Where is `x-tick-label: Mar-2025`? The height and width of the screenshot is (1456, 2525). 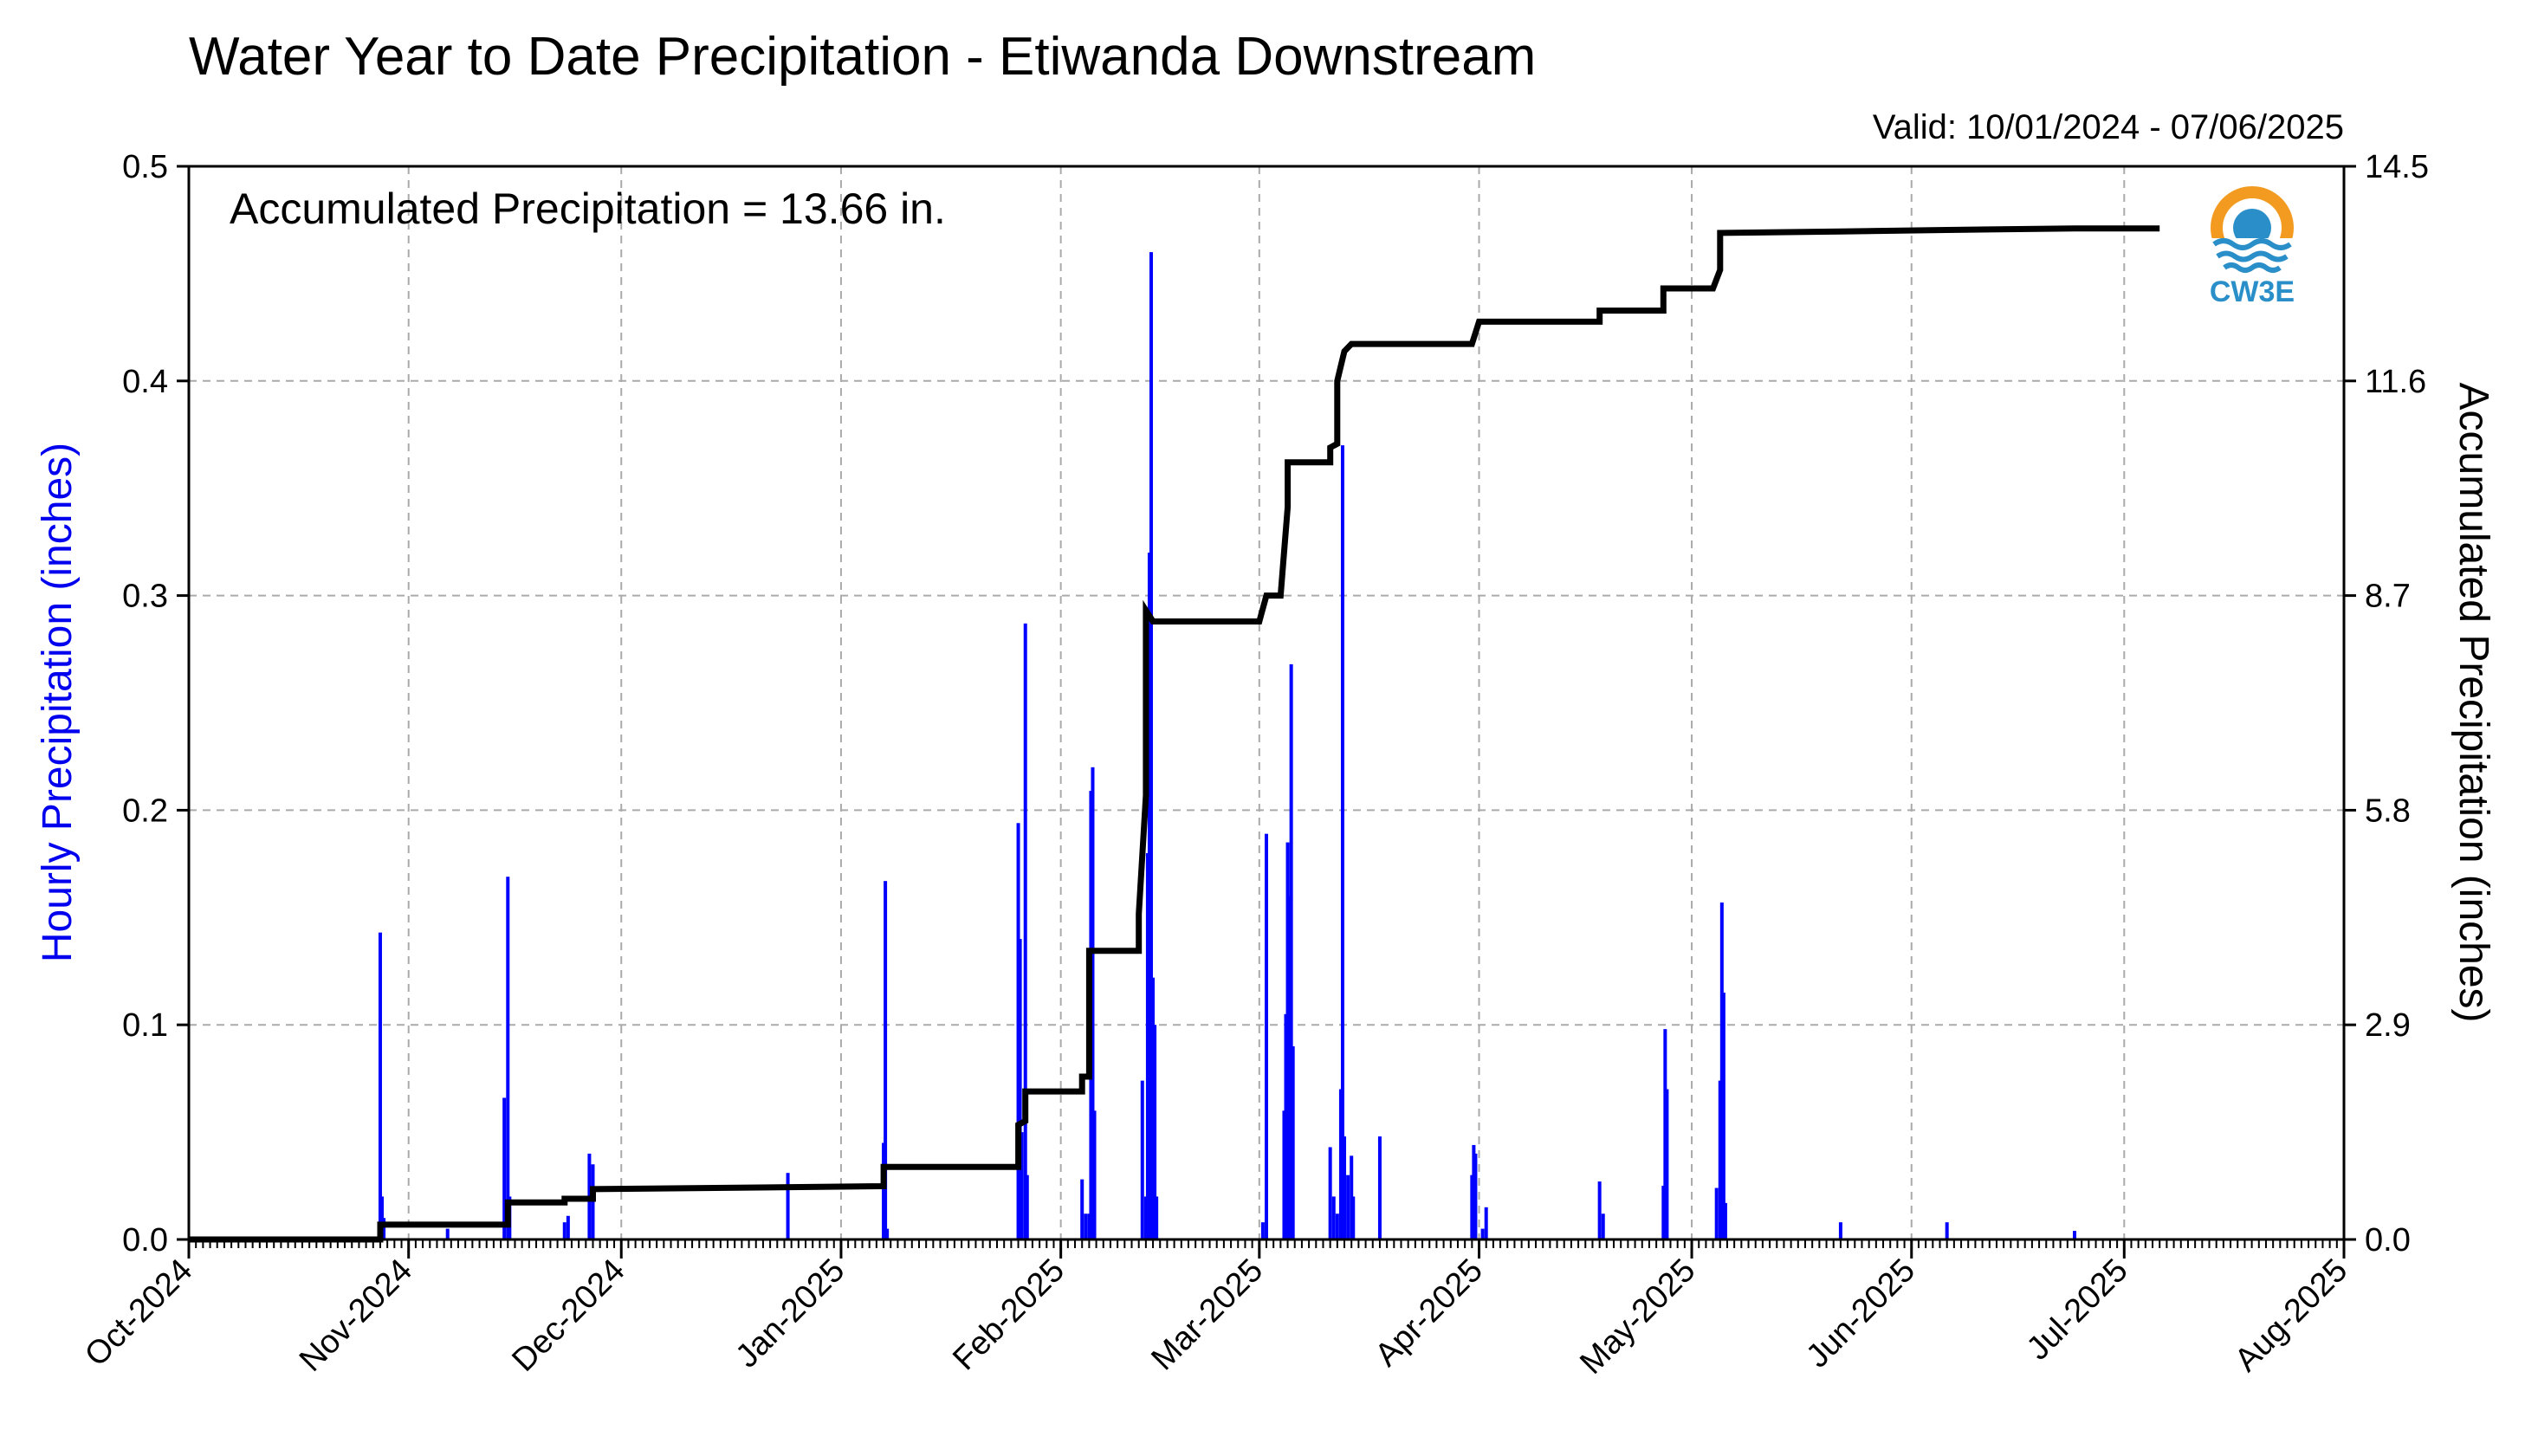 x-tick-label: Mar-2025 is located at coordinates (1207, 1315).